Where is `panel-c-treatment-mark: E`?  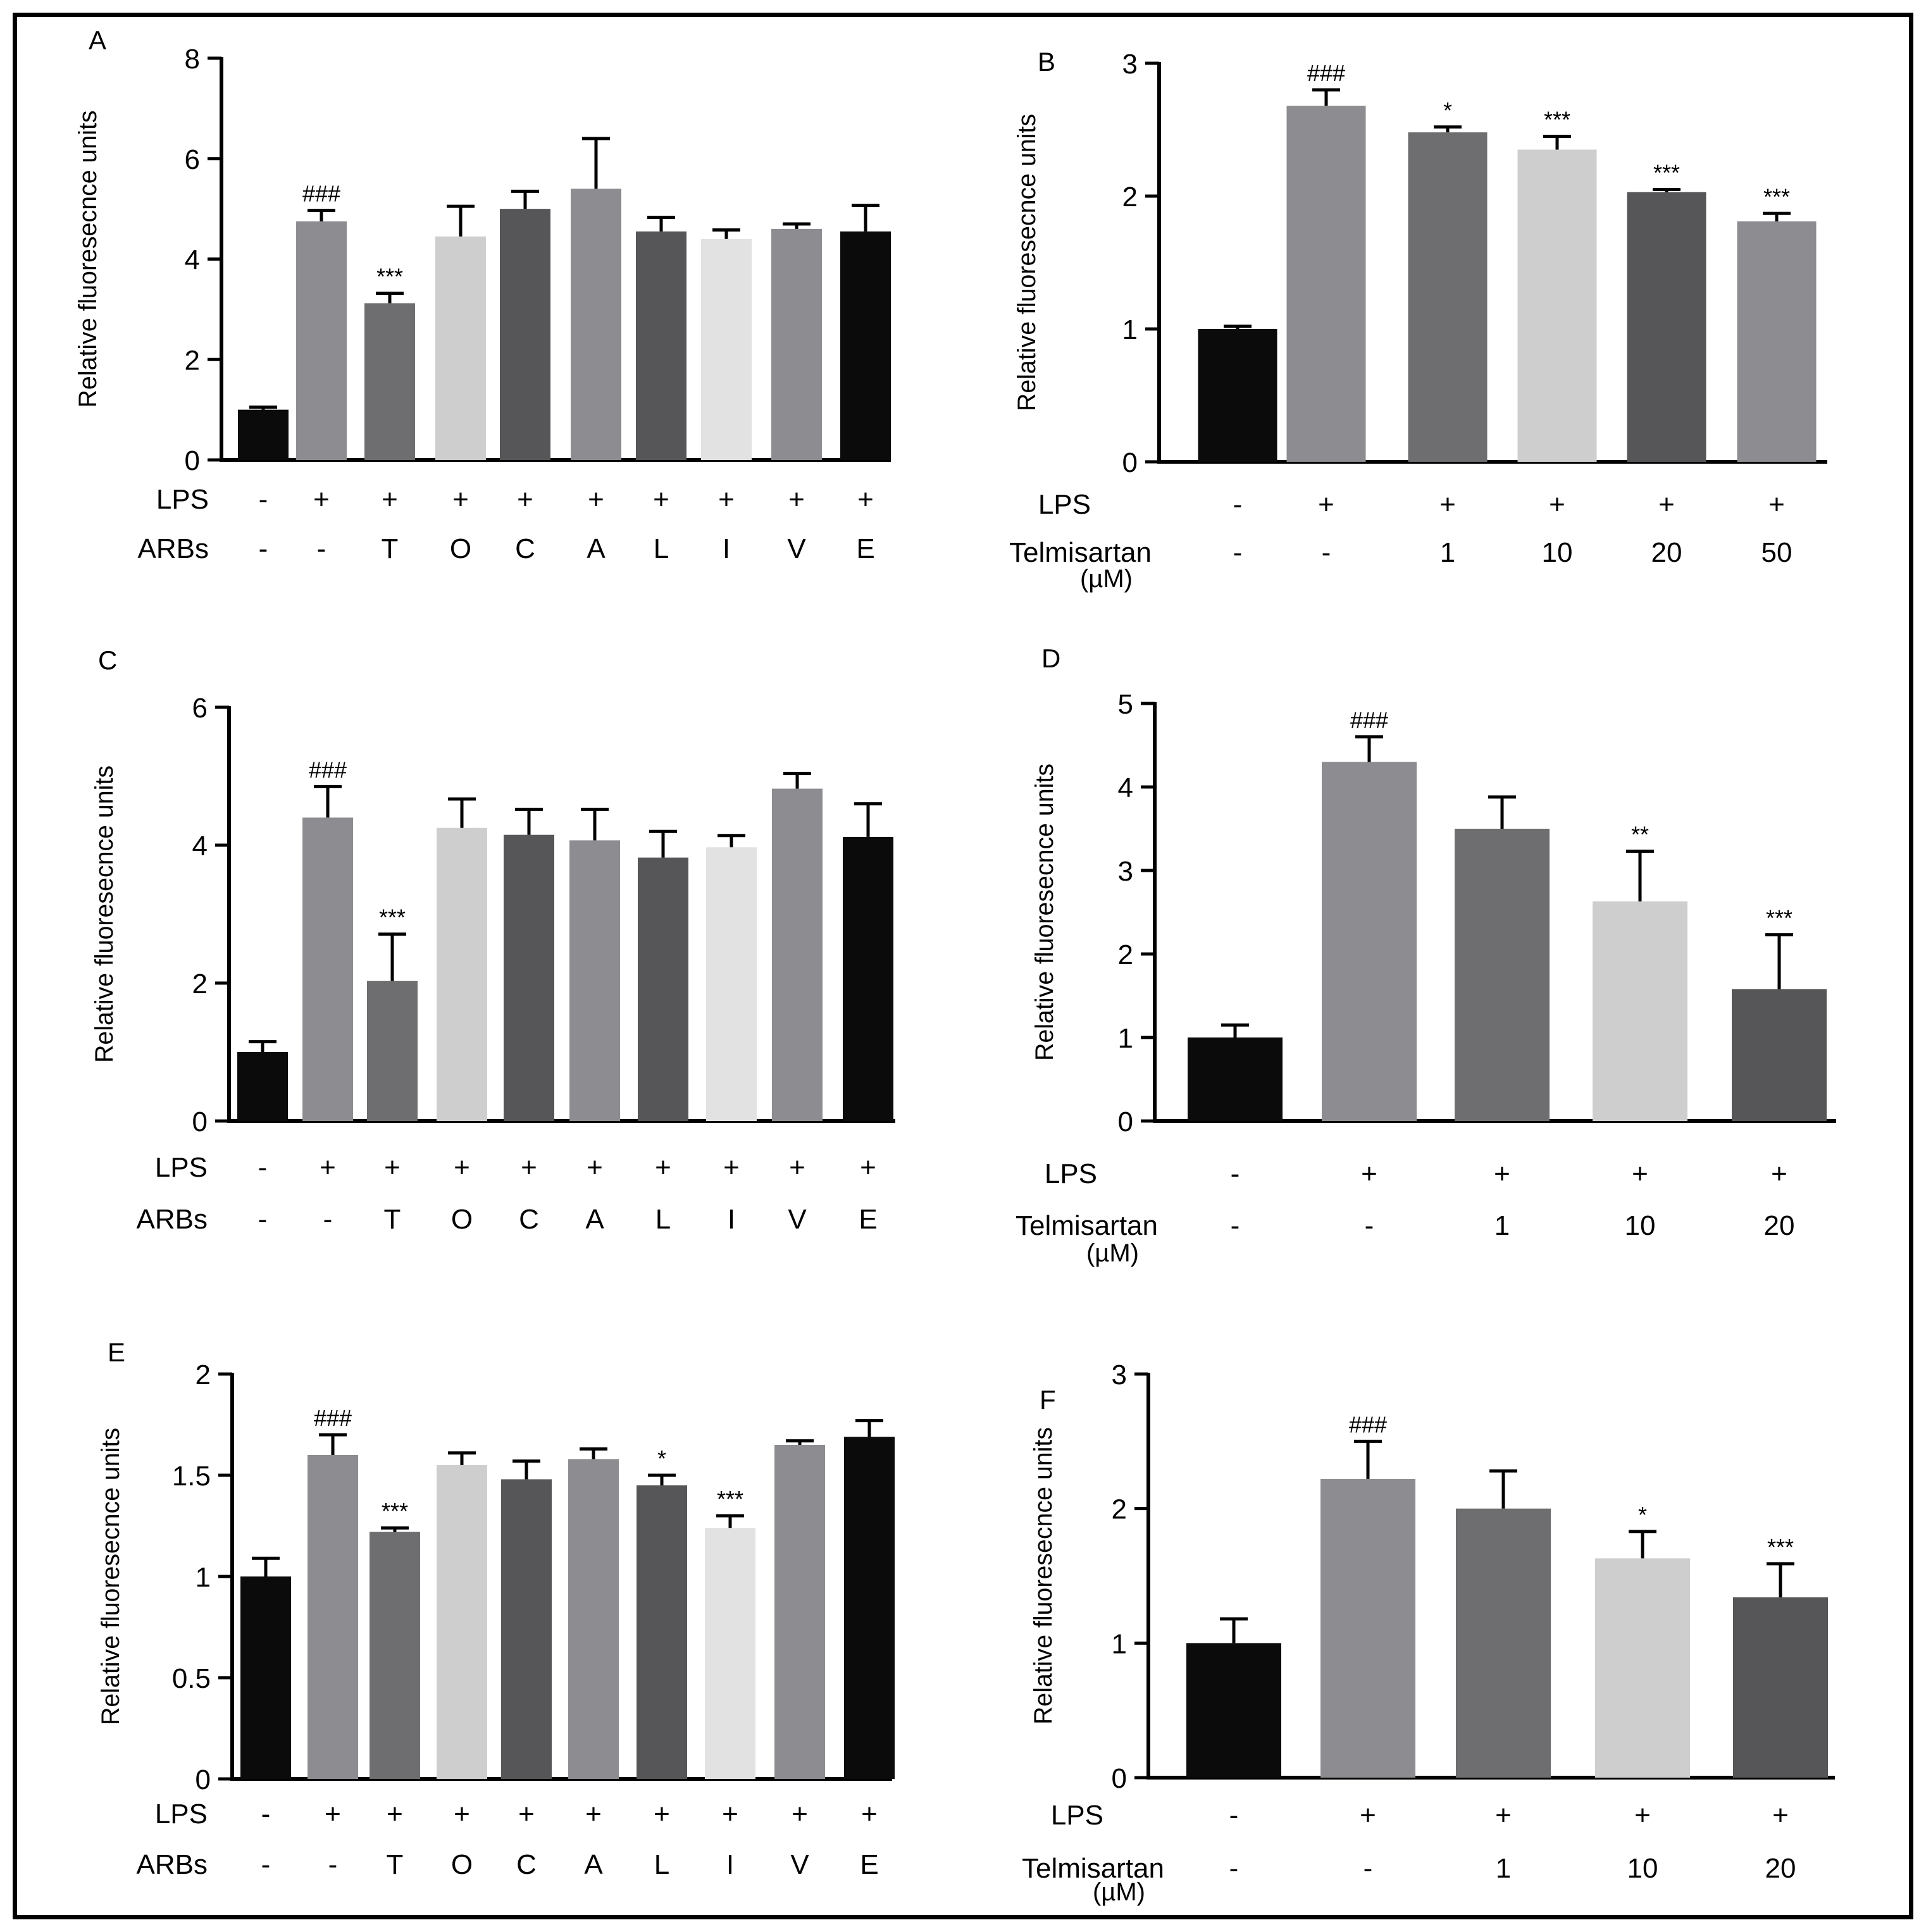 panel-c-treatment-mark: E is located at coordinates (868, 1219).